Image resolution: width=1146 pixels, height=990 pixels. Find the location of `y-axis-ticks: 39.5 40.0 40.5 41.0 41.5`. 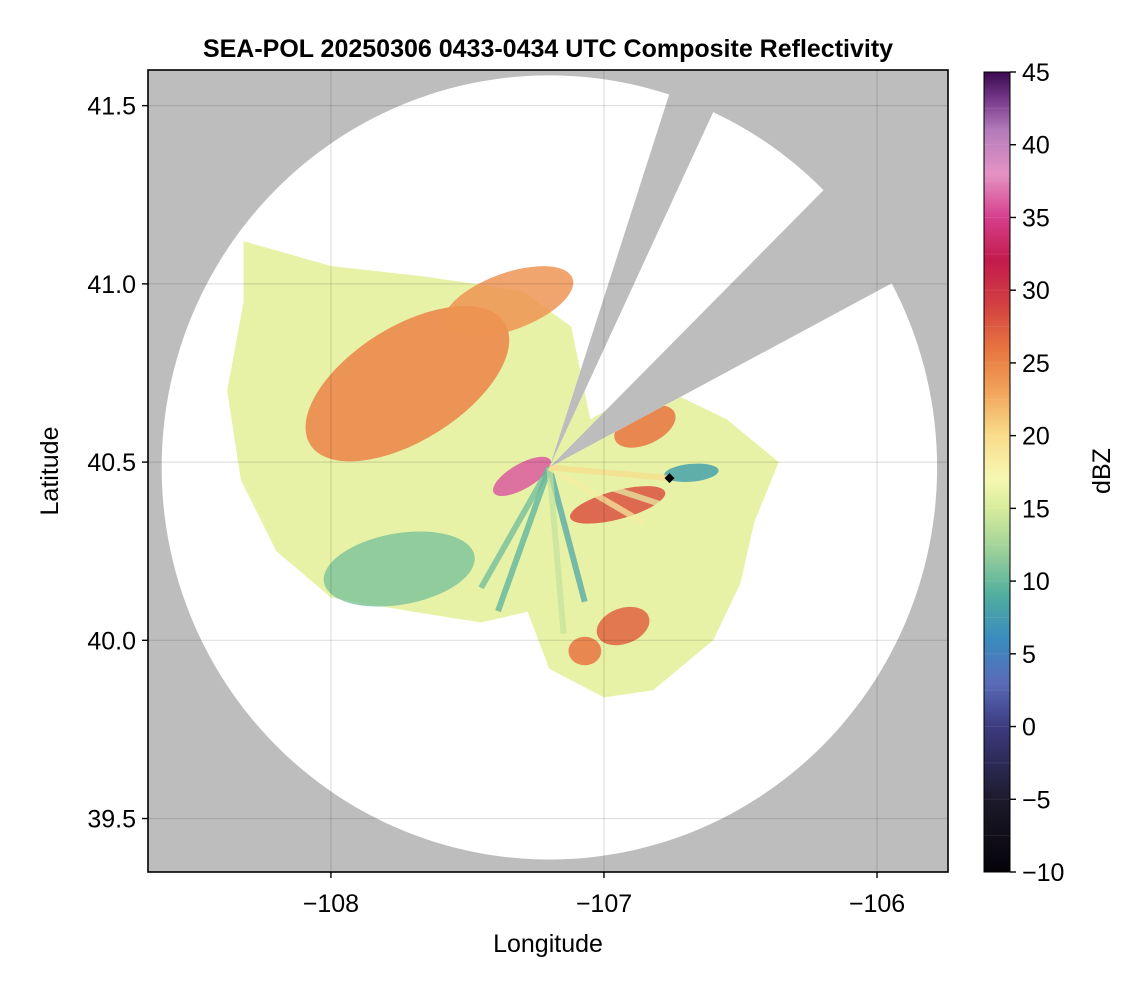

y-axis-ticks: 39.5 40.0 40.5 41.0 41.5 is located at coordinates (117, 463).